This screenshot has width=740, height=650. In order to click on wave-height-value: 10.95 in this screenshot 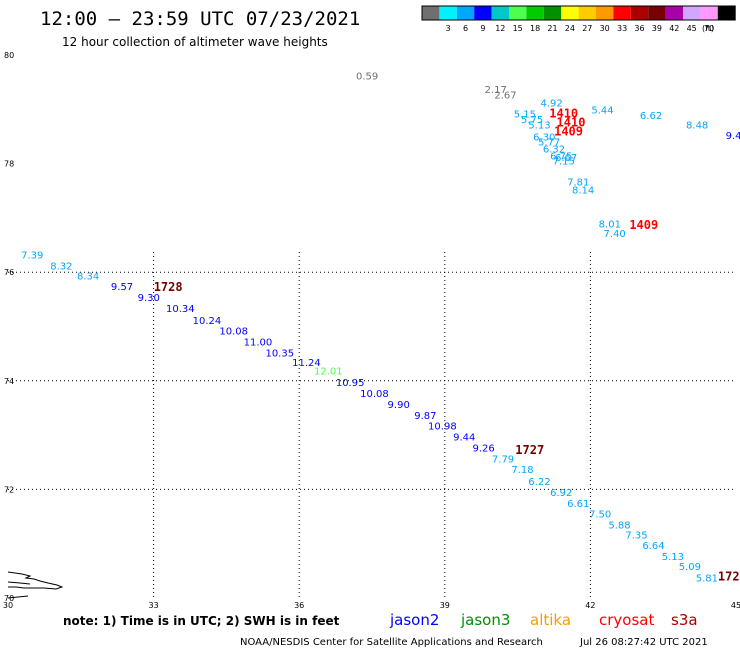, I will do `click(350, 383)`.